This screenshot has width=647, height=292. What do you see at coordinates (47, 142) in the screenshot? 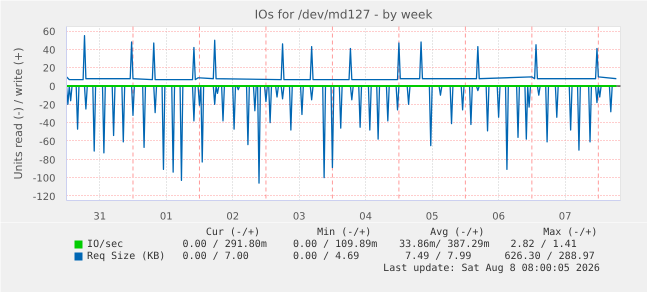
I see `y-tick-label: -60` at bounding box center [47, 142].